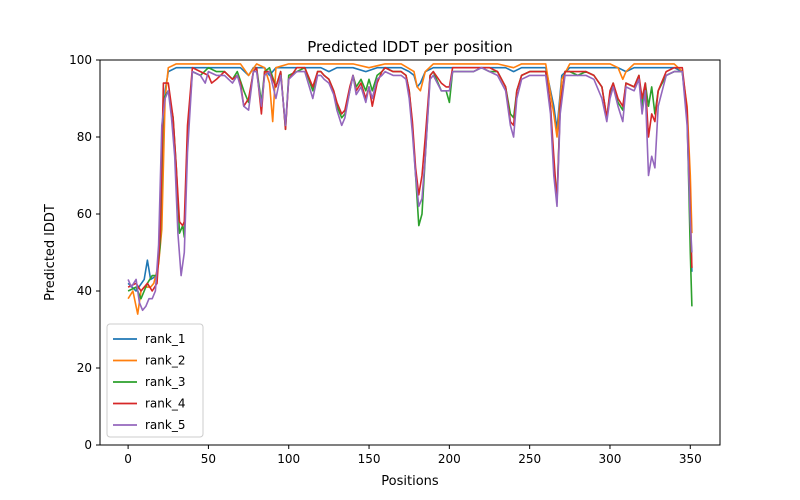  I want to click on x-tick-label: 100, so click(288, 459).